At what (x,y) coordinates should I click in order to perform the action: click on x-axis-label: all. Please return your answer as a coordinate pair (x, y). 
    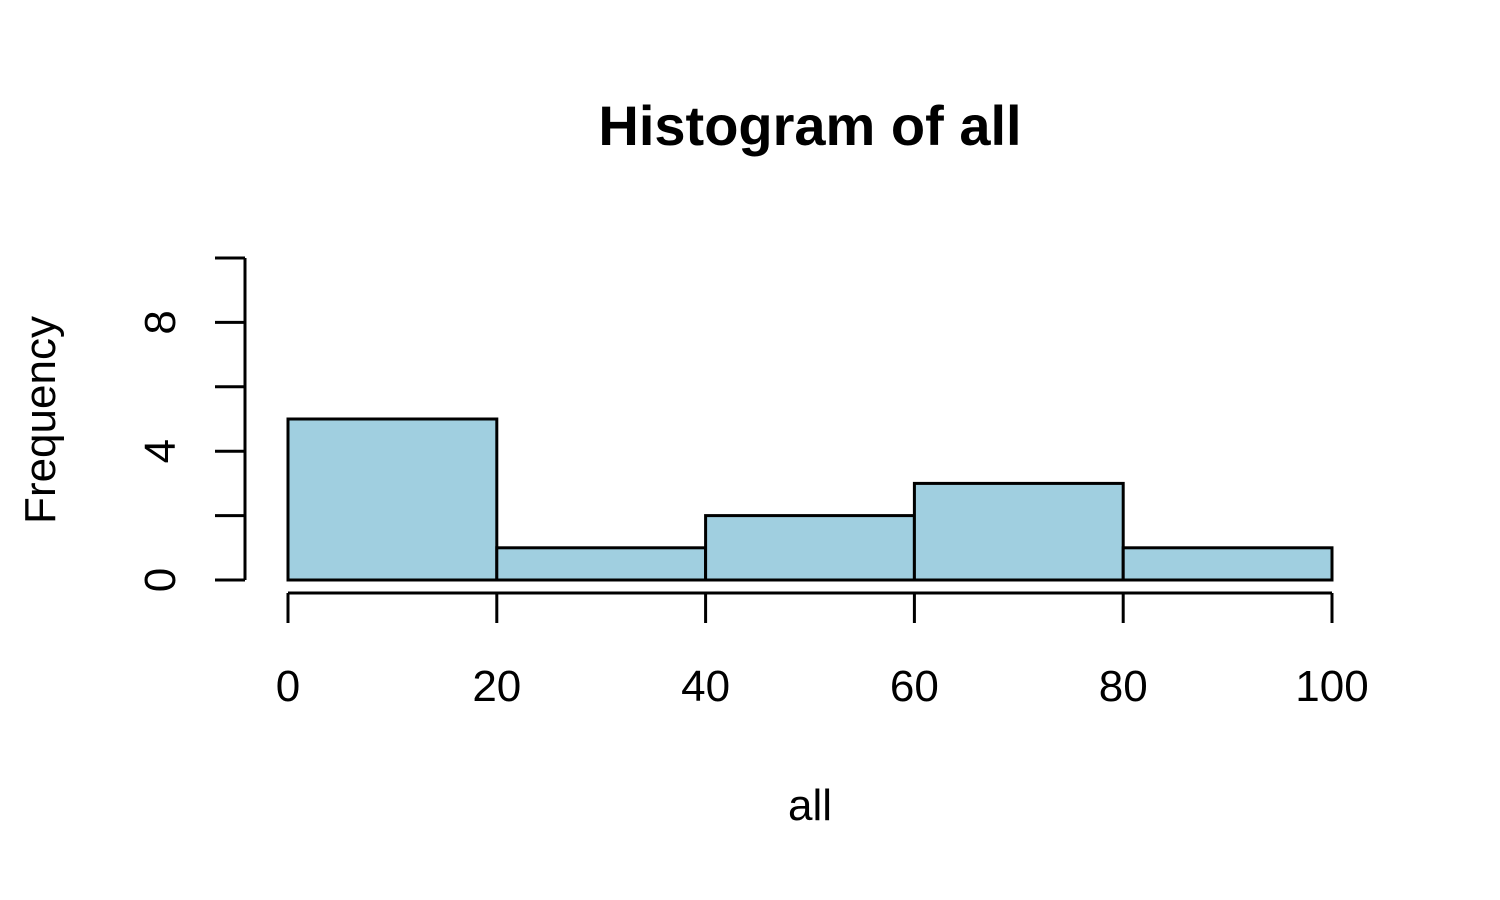
    Looking at the image, I should click on (810, 805).